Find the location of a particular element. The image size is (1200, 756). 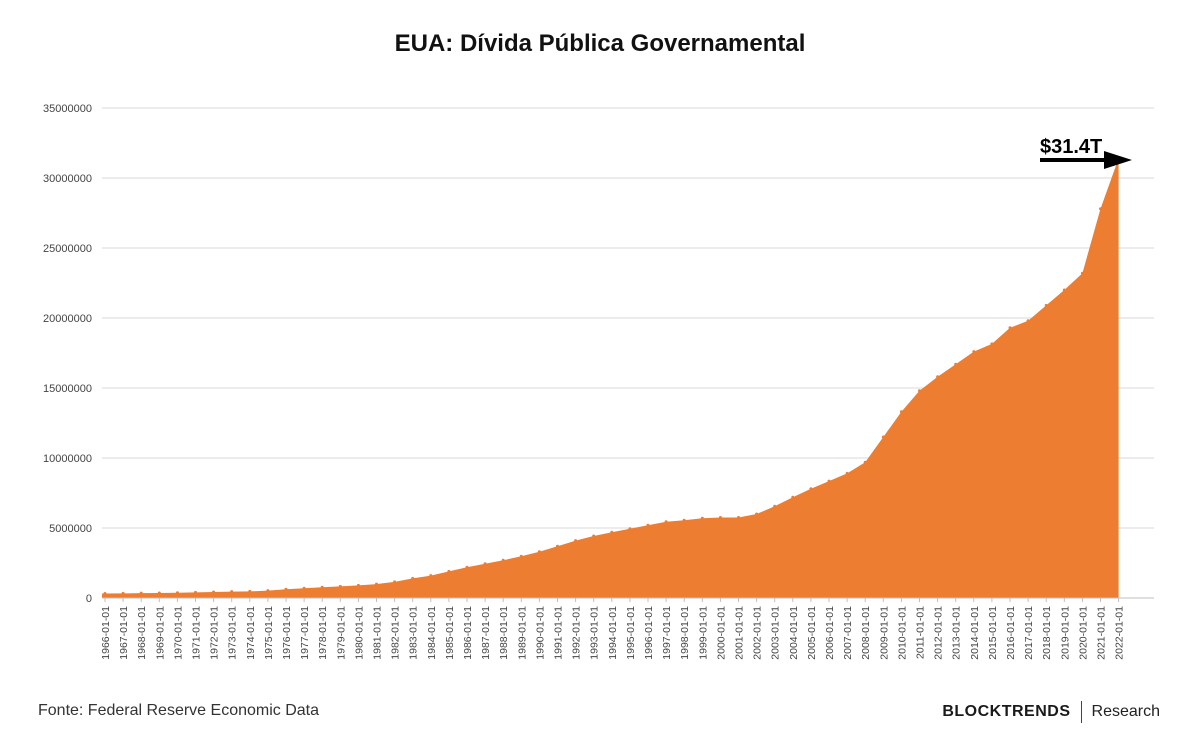

x-tick-label: 1970-01-01 is located at coordinates (178, 633).